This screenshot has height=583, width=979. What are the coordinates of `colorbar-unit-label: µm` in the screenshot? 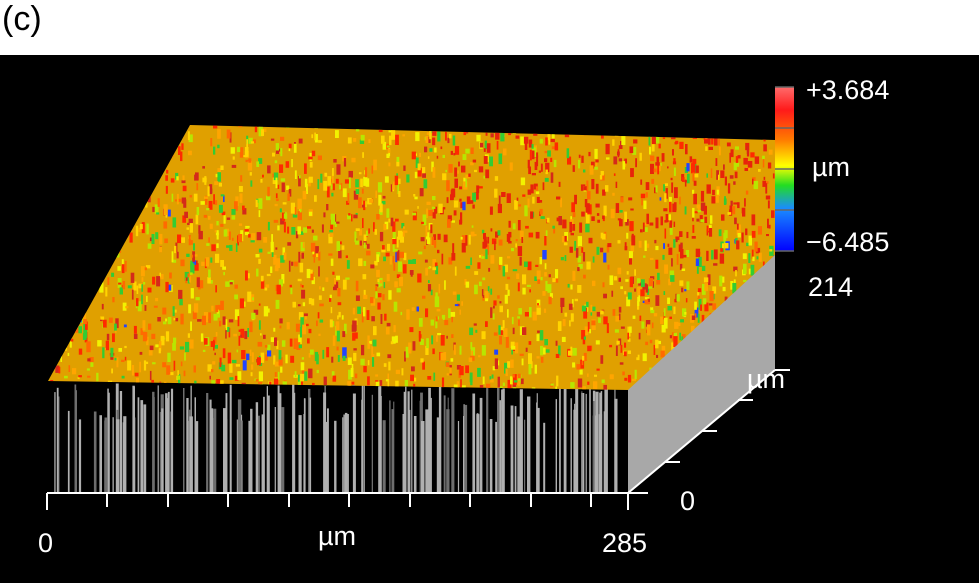 It's located at (831, 167).